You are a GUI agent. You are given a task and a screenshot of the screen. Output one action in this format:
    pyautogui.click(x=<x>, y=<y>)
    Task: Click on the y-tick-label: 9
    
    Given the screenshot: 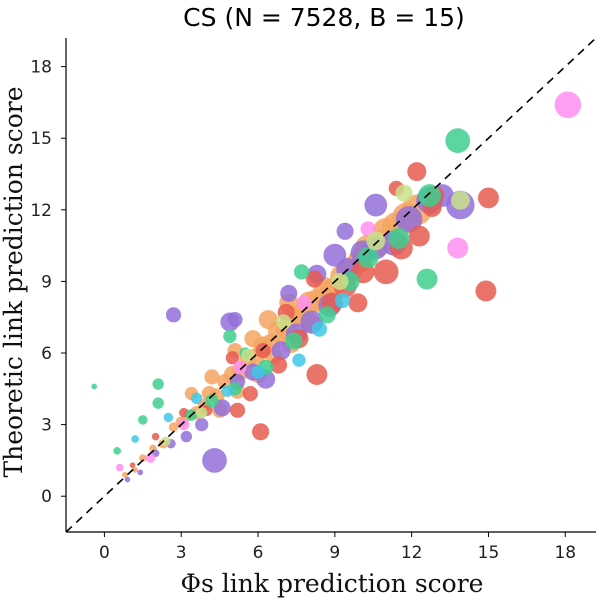 What is the action you would take?
    pyautogui.click(x=46, y=282)
    